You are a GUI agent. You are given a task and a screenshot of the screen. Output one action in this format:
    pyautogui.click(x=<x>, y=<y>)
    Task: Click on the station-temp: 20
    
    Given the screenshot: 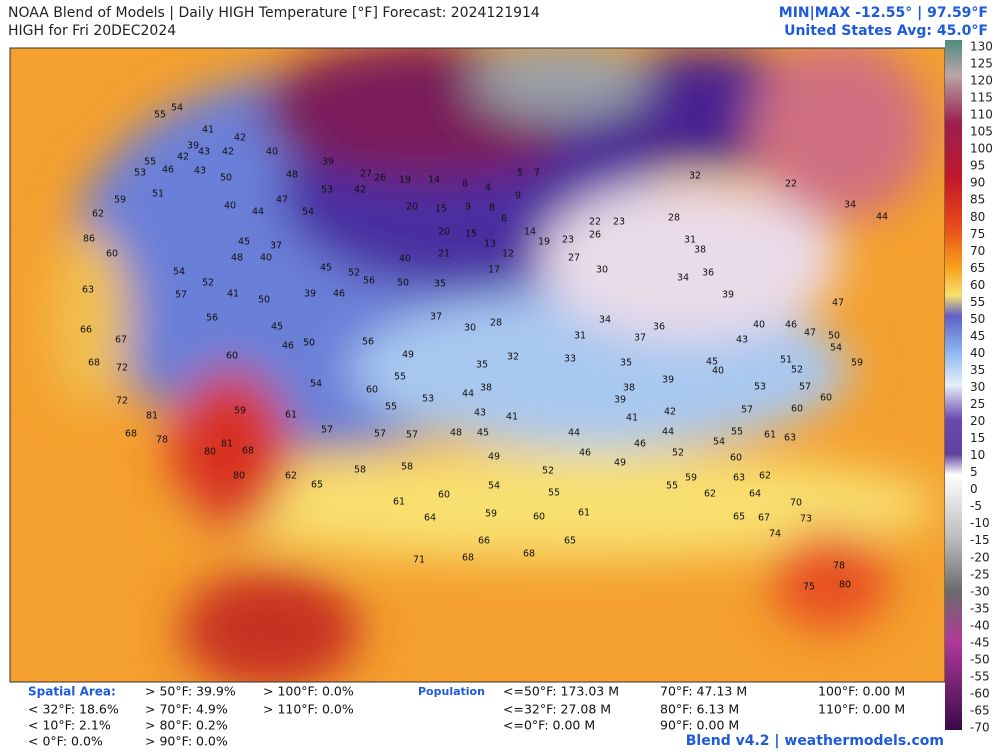 What is the action you would take?
    pyautogui.click(x=412, y=207)
    